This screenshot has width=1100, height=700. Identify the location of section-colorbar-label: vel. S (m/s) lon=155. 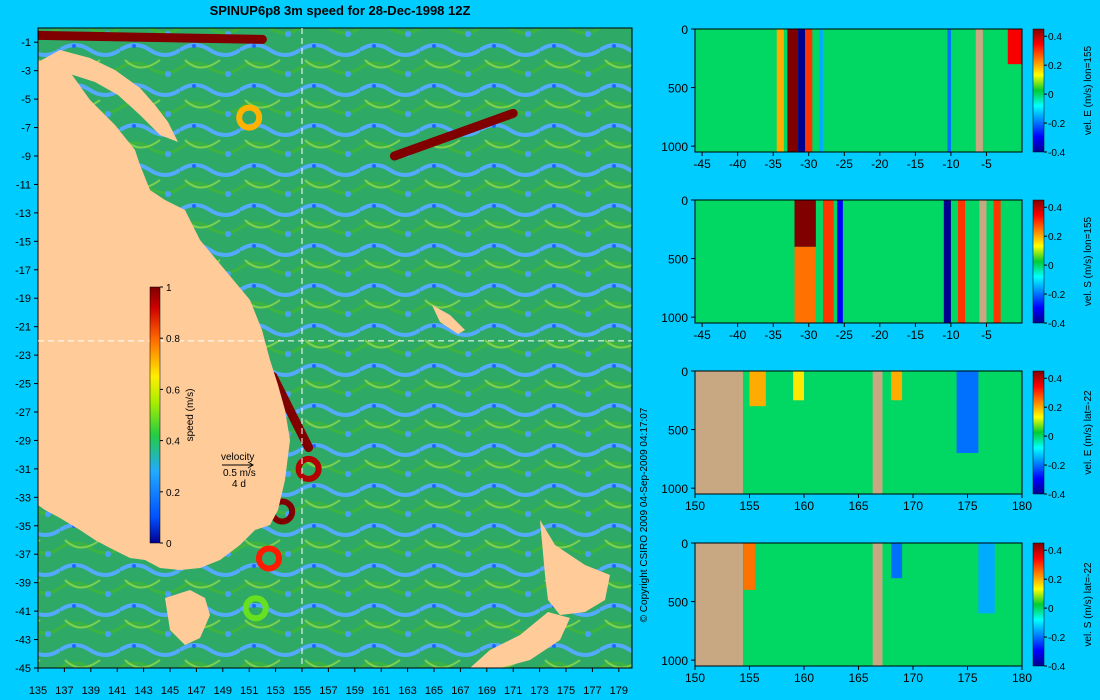
(1088, 261).